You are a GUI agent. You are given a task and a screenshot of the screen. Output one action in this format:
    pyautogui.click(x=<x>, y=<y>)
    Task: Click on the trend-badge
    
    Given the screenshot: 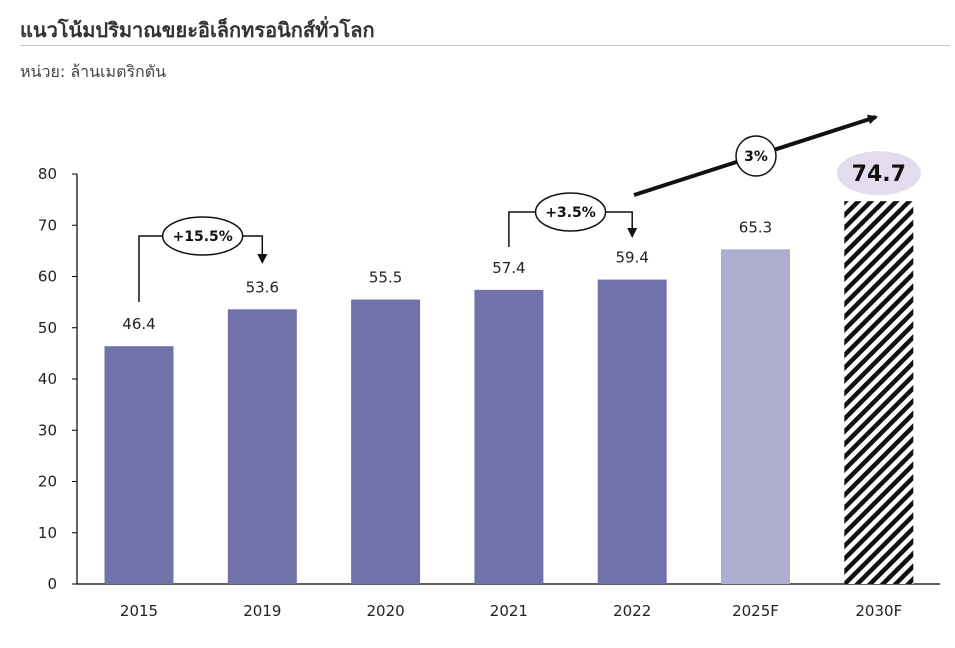 What is the action you would take?
    pyautogui.click(x=756, y=156)
    